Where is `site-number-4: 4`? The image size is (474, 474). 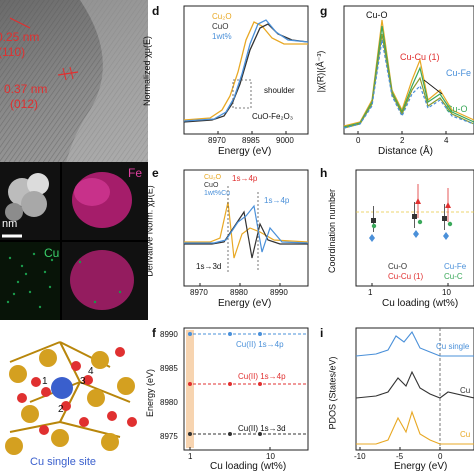
site-number-4: 4 is located at coordinates (91, 371).